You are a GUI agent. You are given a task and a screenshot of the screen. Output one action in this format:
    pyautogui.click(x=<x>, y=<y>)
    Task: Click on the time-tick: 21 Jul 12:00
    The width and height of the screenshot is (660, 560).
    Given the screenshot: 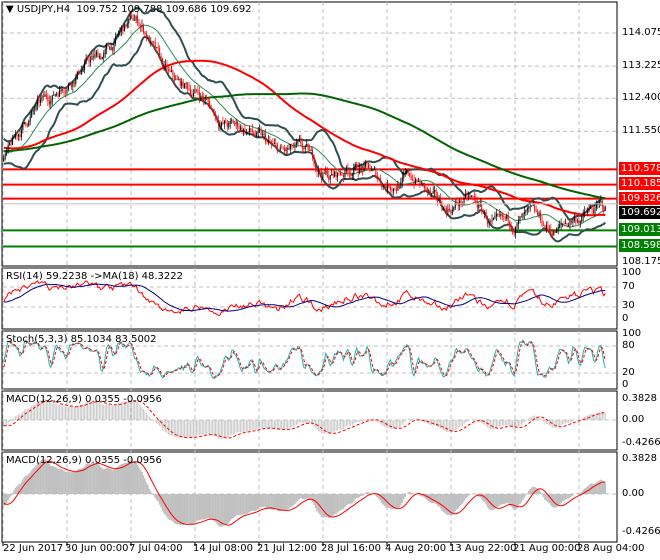 What is the action you would take?
    pyautogui.click(x=287, y=548)
    